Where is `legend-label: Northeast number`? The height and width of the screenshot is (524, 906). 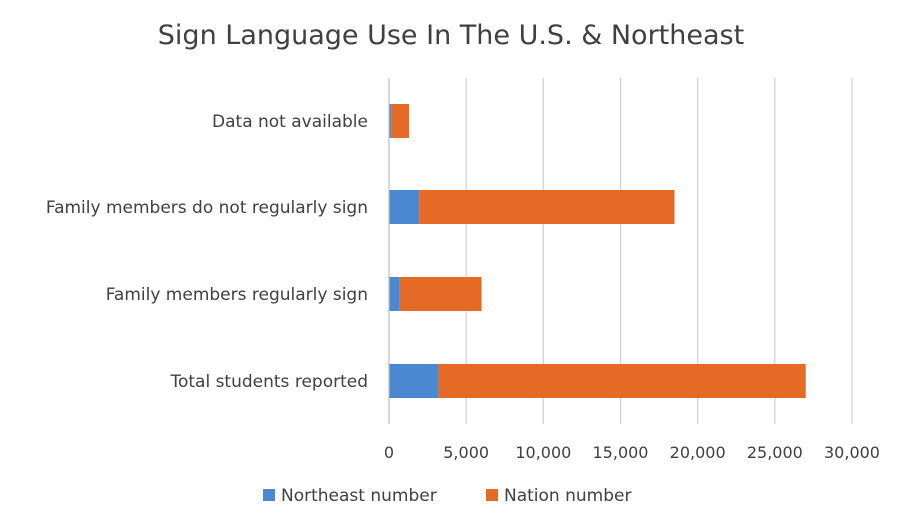
legend-label: Northeast number is located at coordinates (359, 496).